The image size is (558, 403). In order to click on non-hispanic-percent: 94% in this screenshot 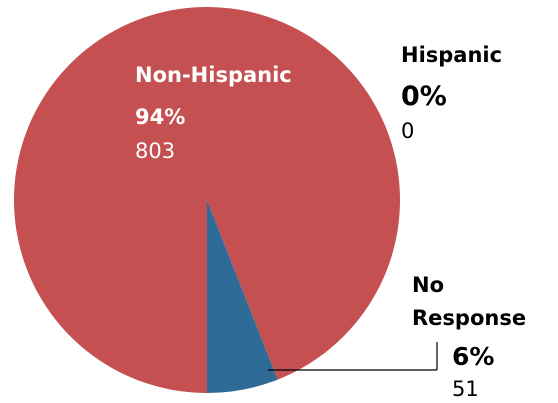, I will do `click(160, 117)`.